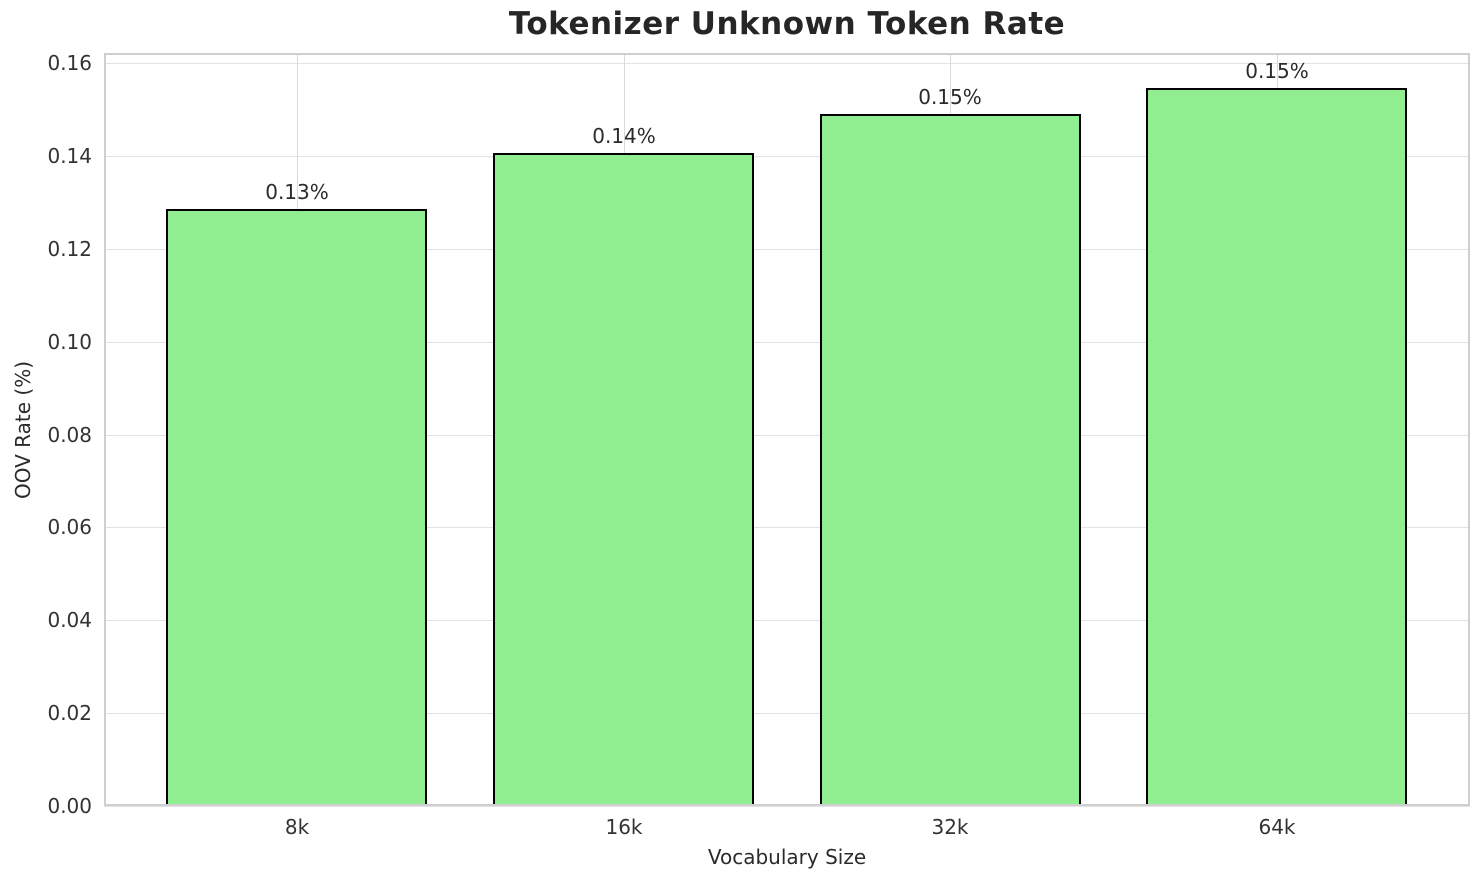  Describe the element at coordinates (69, 806) in the screenshot. I see `y-tick-label: 0.00` at that location.